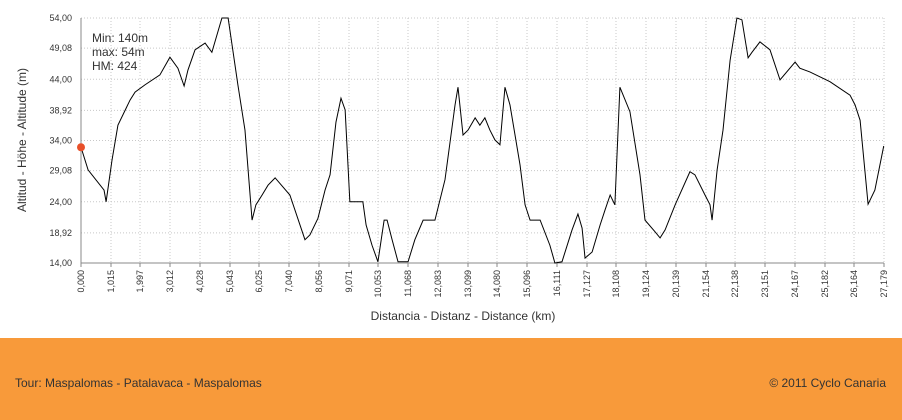 This screenshot has width=902, height=420. I want to click on x-tick-label: 6,025, so click(259, 281).